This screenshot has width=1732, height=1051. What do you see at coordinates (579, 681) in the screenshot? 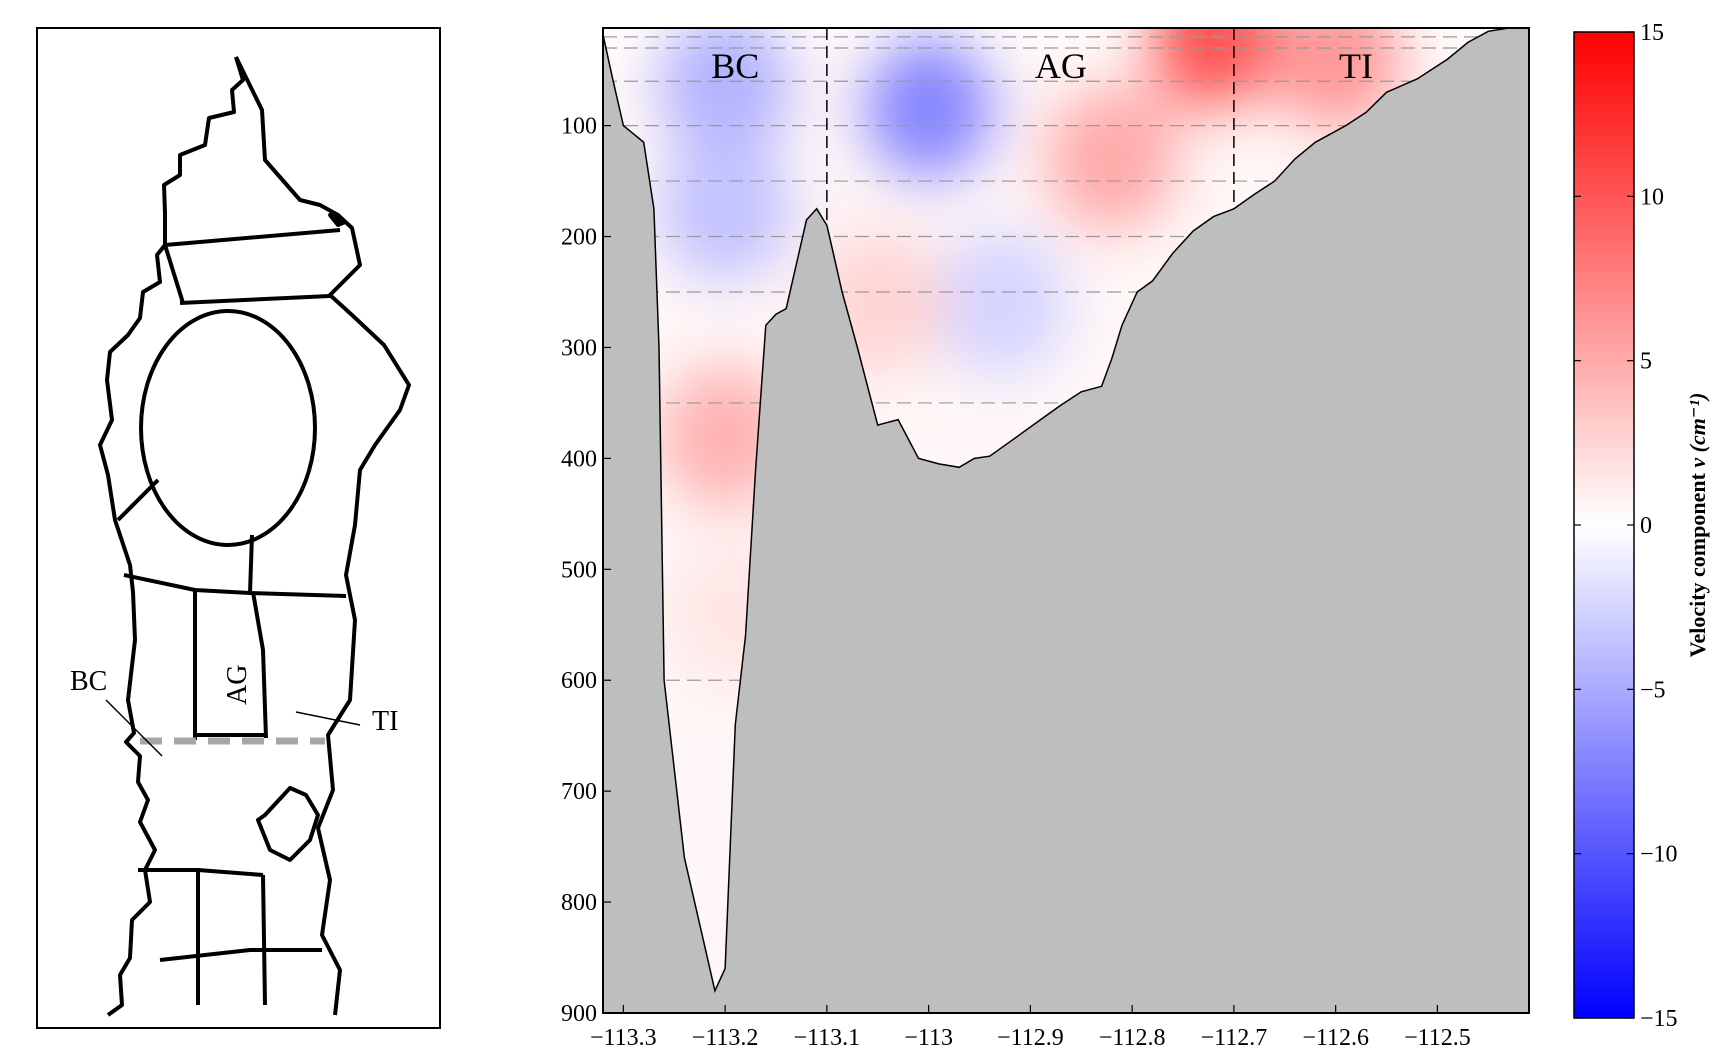
I see `y-tick-label: 600` at bounding box center [579, 681].